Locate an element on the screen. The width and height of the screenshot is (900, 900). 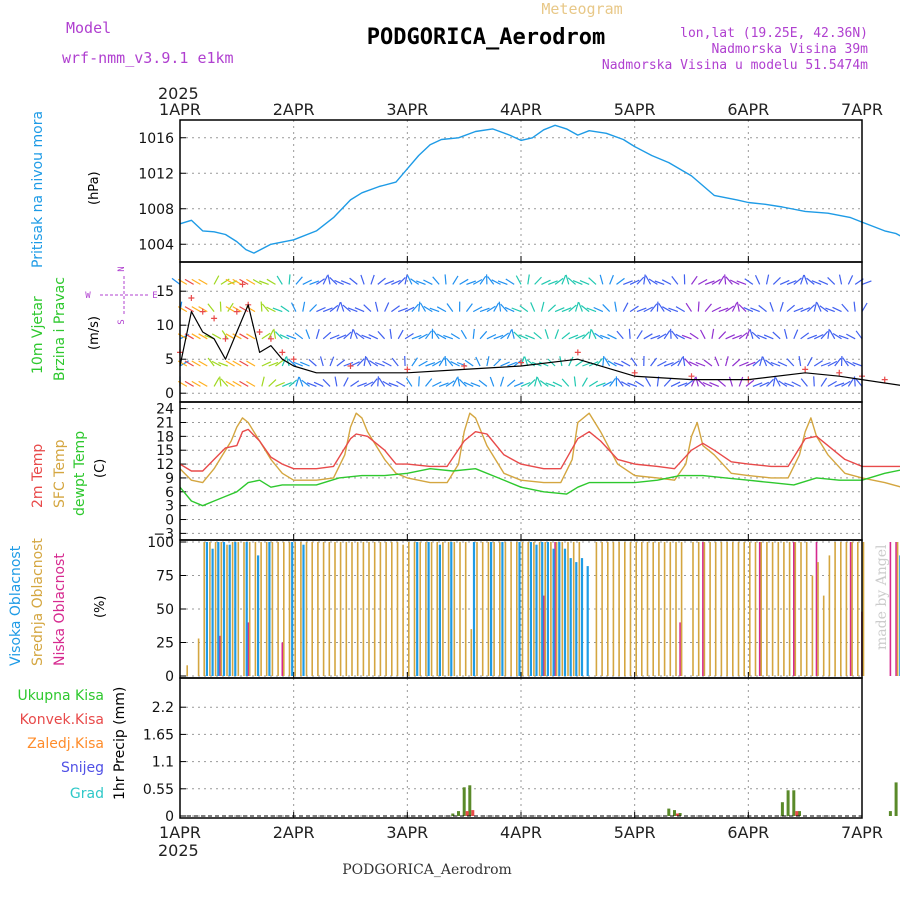
bottom-date-ticks: 1APR 2APR 3APR 4APR 5APR 6APR 7APR is located at coordinates (521, 832).